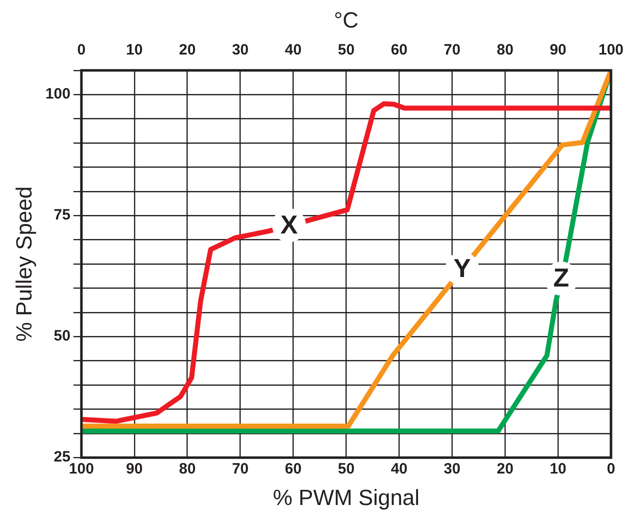 This screenshot has height=520, width=633. What do you see at coordinates (452, 50) in the screenshot?
I see `x2-tick-label: 70` at bounding box center [452, 50].